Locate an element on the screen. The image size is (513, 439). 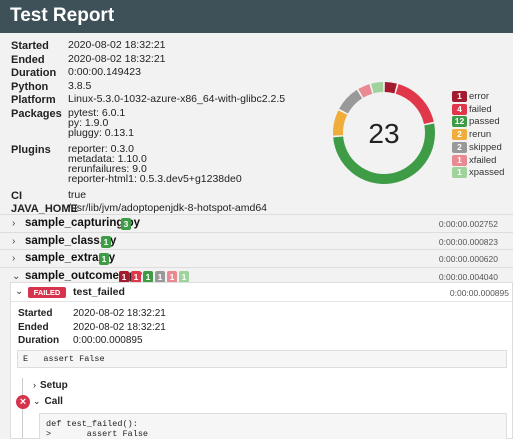
legend-count: 12 is located at coordinates (459, 122).